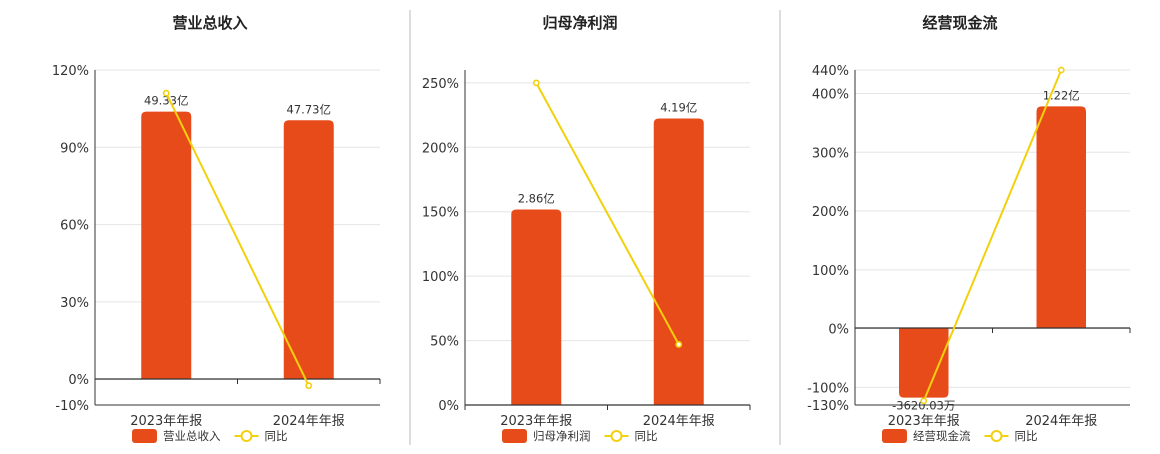 Image resolution: width=1160 pixels, height=454 pixels. What do you see at coordinates (74, 226) in the screenshot?
I see `y-tick-label: 60%` at bounding box center [74, 226].